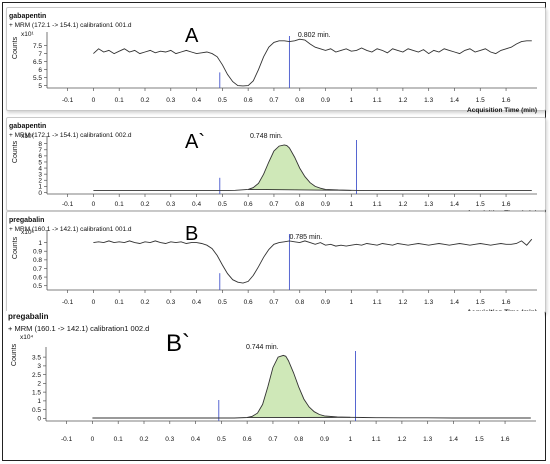  What do you see at coordinates (191, 234) in the screenshot?
I see `panel-letter: B` at bounding box center [191, 234].